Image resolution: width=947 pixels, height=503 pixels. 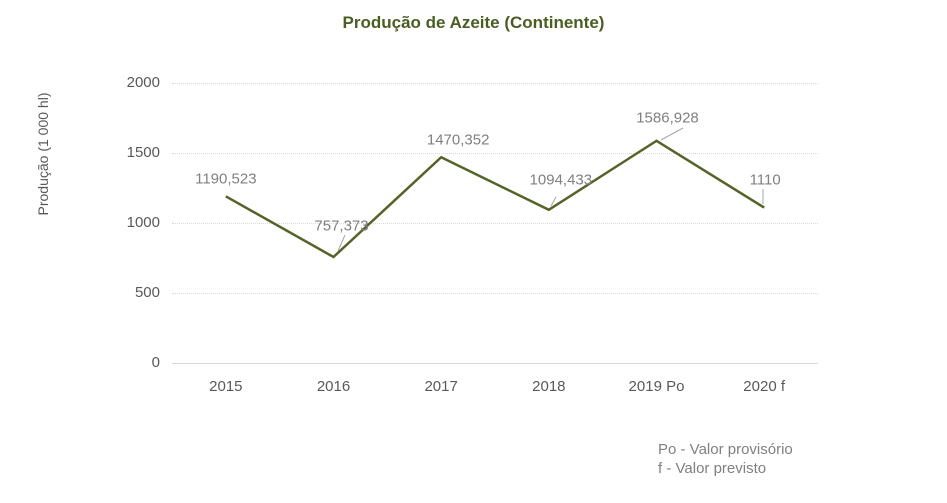 I want to click on data-label-2019-Po: 1586,928, so click(x=667, y=118).